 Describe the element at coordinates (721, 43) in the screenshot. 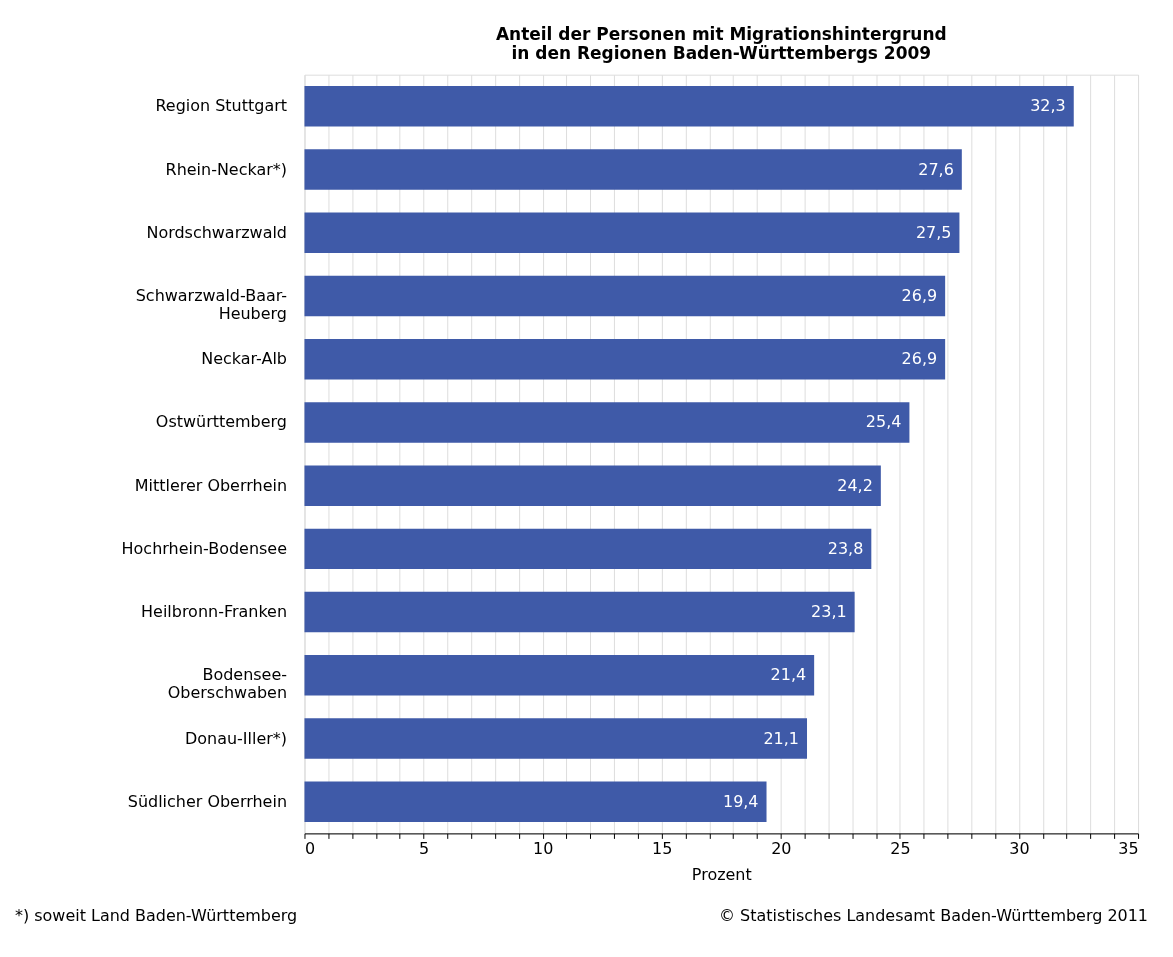

I see `chart-title: Anteil der Personen mit Migrationshintergrund in den Regionen Baden-Württembergs 2009` at that location.